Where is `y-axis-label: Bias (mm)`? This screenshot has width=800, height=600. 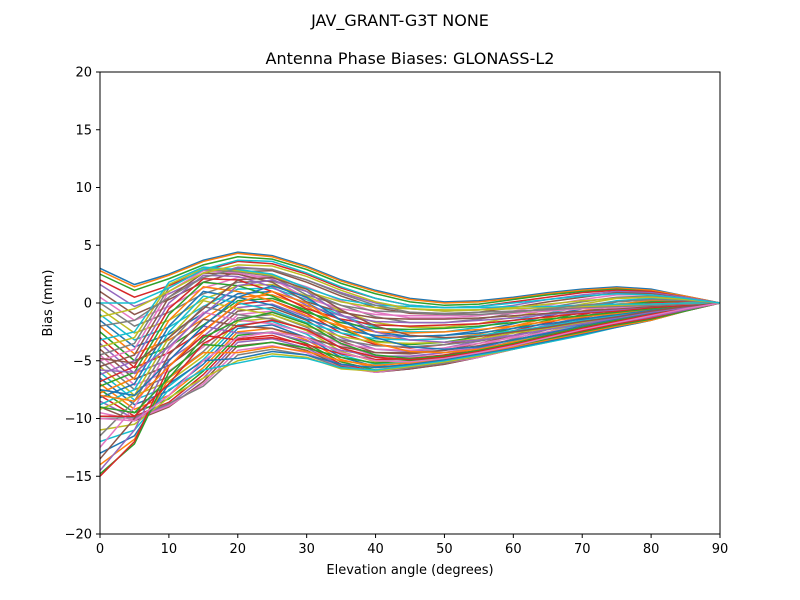 y-axis-label: Bias (mm) is located at coordinates (48, 303).